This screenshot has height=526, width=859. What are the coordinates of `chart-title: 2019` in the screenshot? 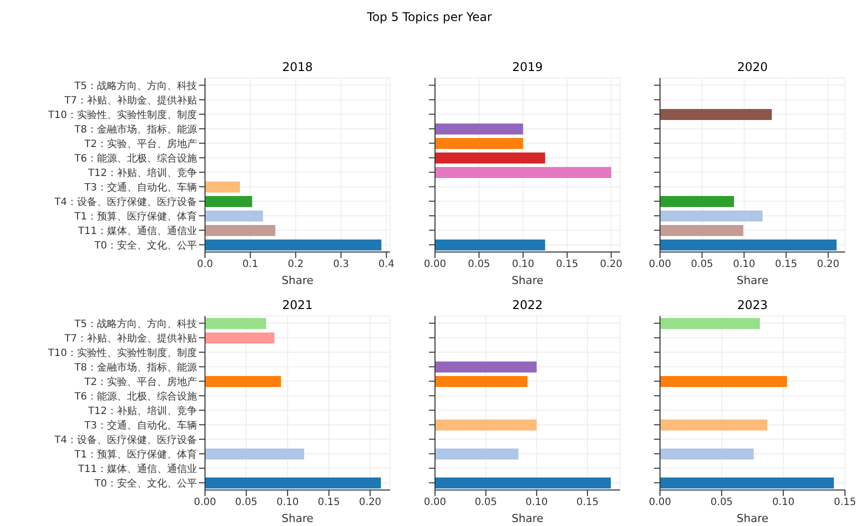 It's located at (527, 68).